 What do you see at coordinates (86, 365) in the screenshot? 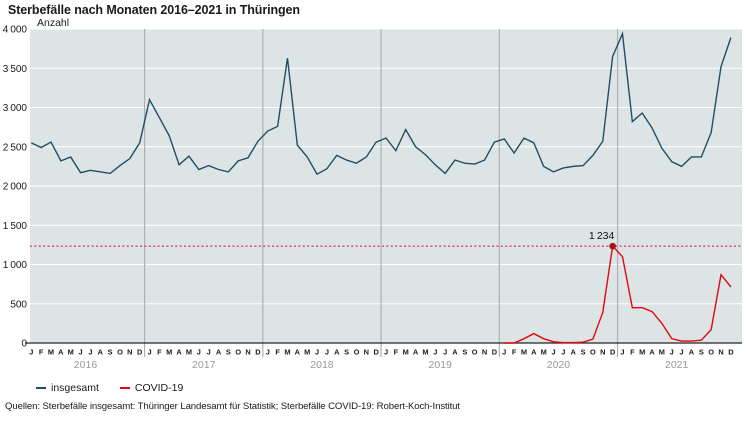
I see `svg-text: 2016` at bounding box center [86, 365].